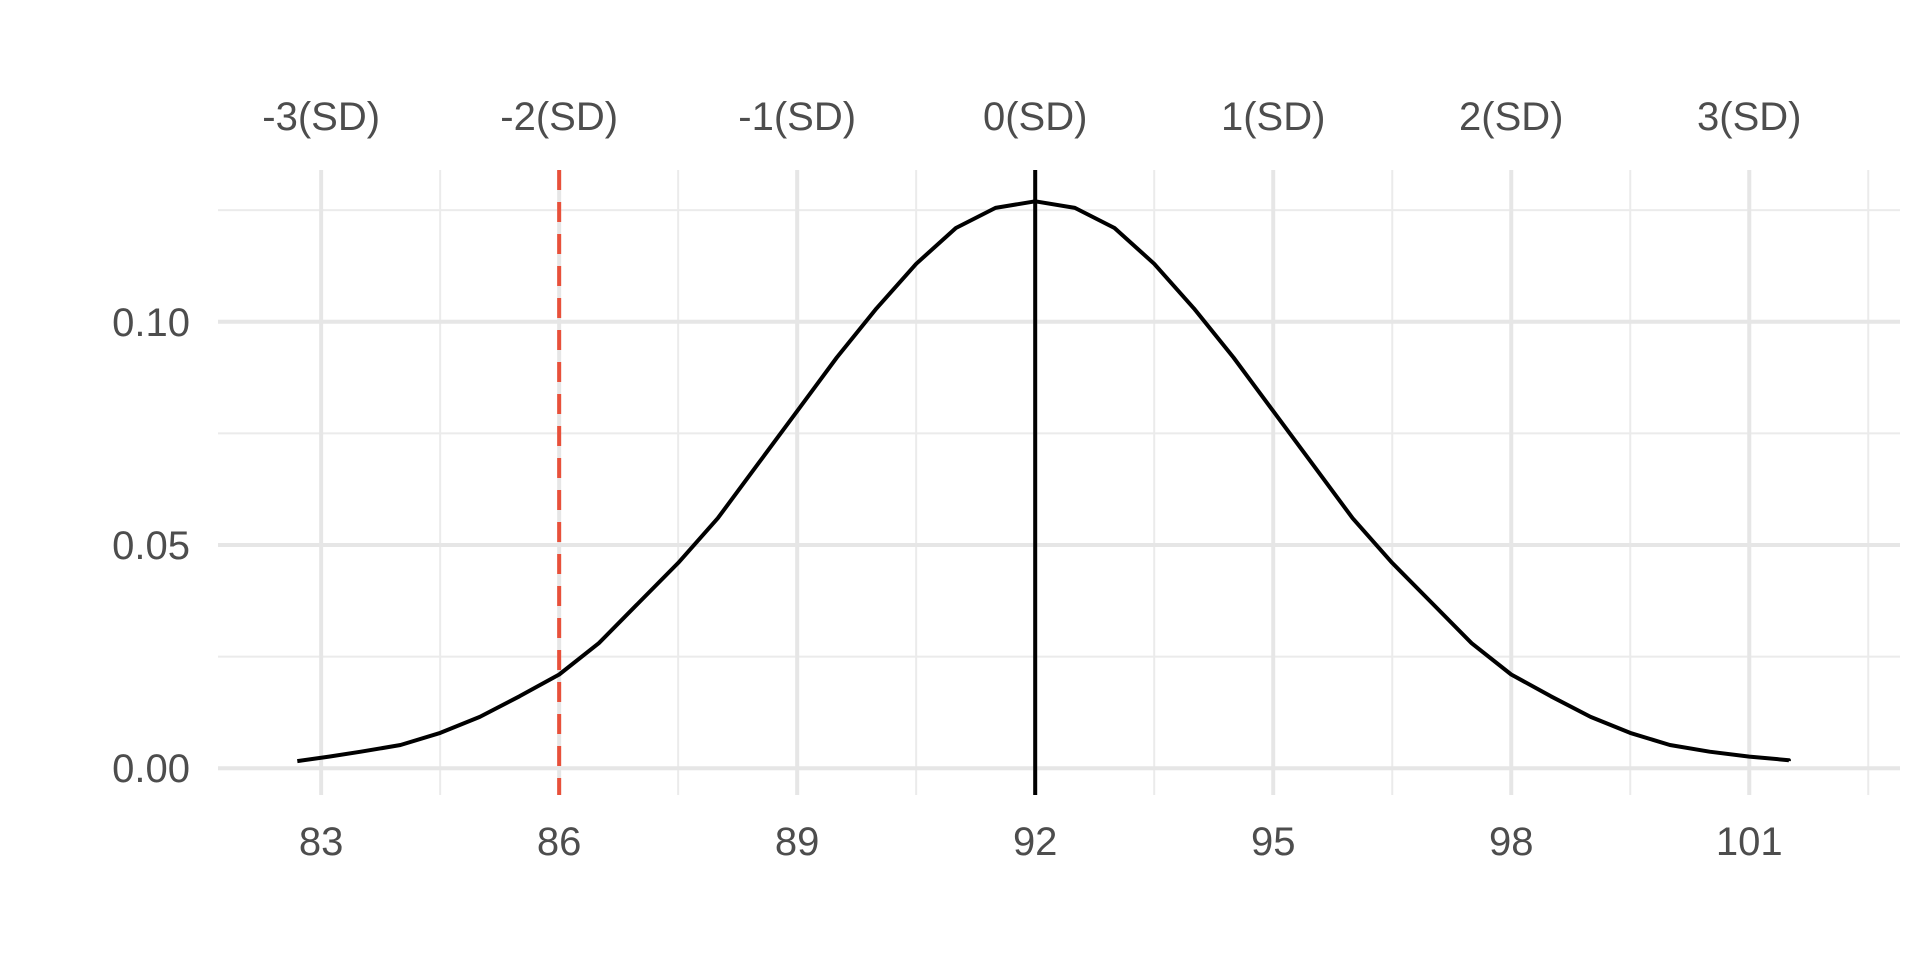  I want to click on x-tick-label: 98, so click(1511, 842).